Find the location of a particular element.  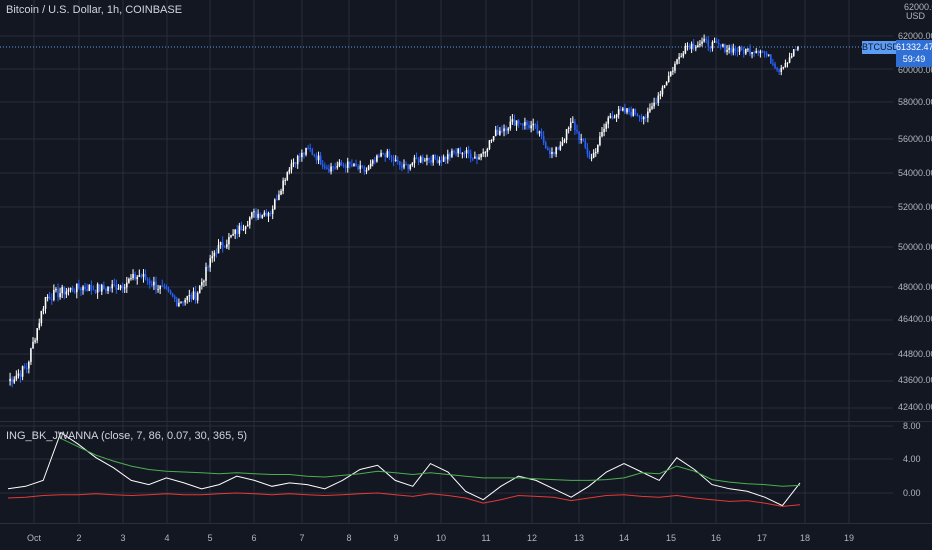

indicator-axis-tick: 0.00 is located at coordinates (912, 493).